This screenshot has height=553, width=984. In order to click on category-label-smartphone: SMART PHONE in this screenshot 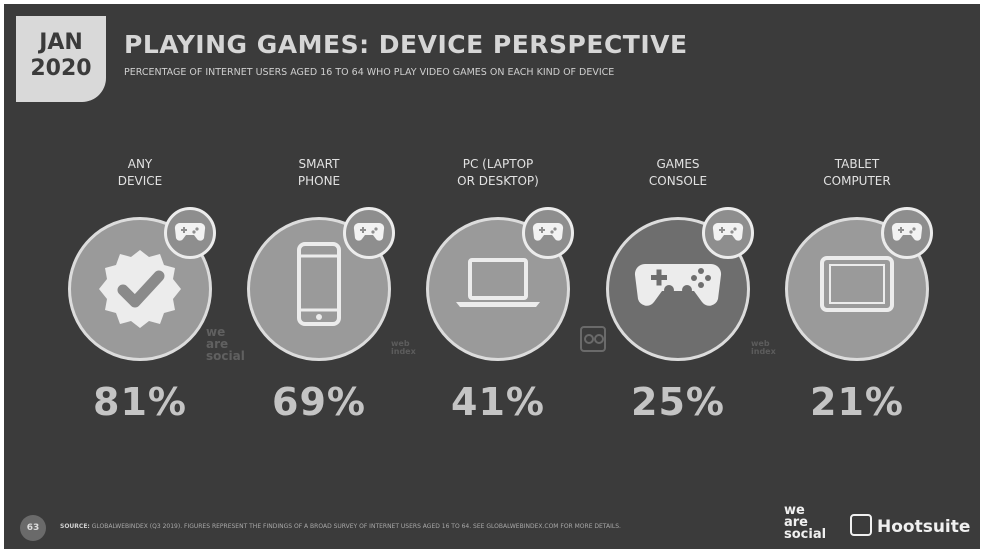, I will do `click(319, 172)`.